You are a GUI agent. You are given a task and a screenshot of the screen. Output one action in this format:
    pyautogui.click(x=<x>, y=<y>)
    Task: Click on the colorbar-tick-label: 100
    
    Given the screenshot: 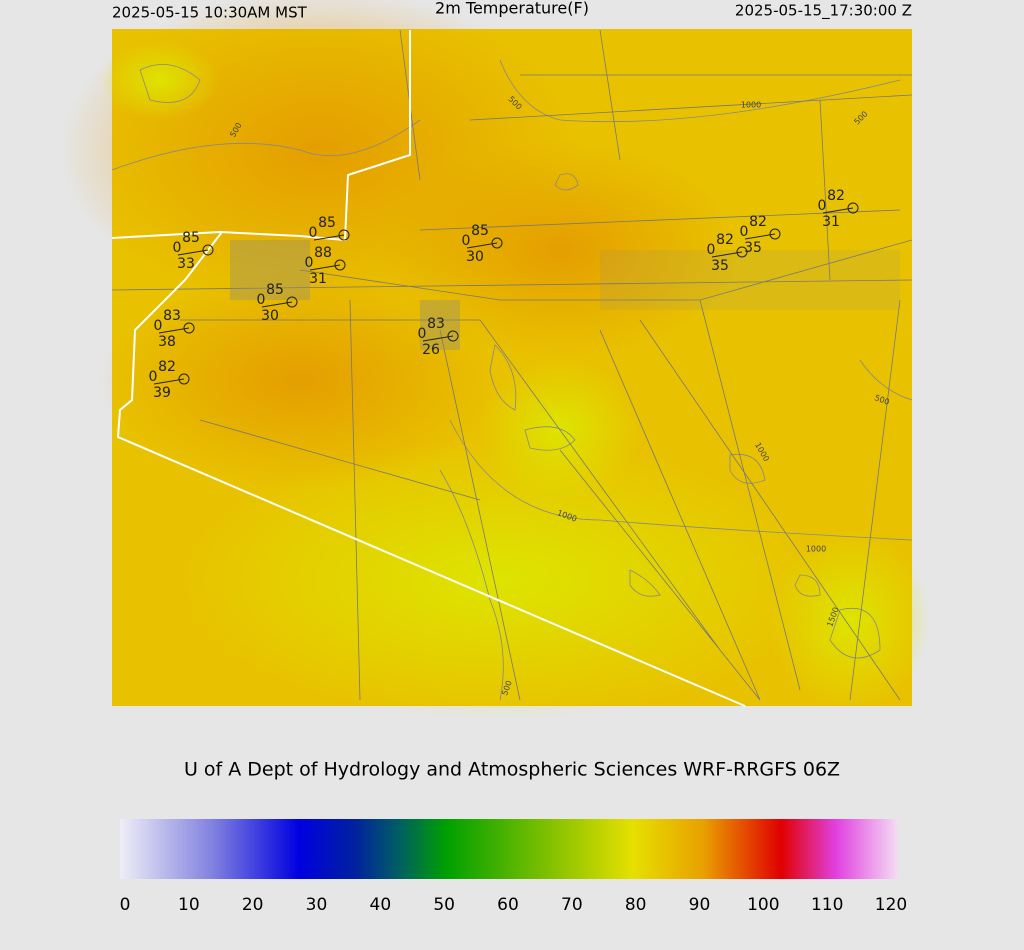 What is the action you would take?
    pyautogui.click(x=763, y=905)
    